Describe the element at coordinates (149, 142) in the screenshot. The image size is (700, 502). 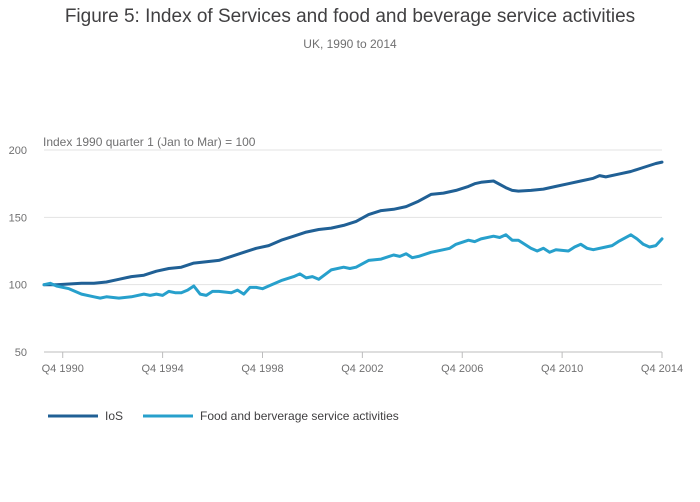
I see `y-axis-label: Index 1990 quarter 1 (Jan to Mar) = 100` at that location.